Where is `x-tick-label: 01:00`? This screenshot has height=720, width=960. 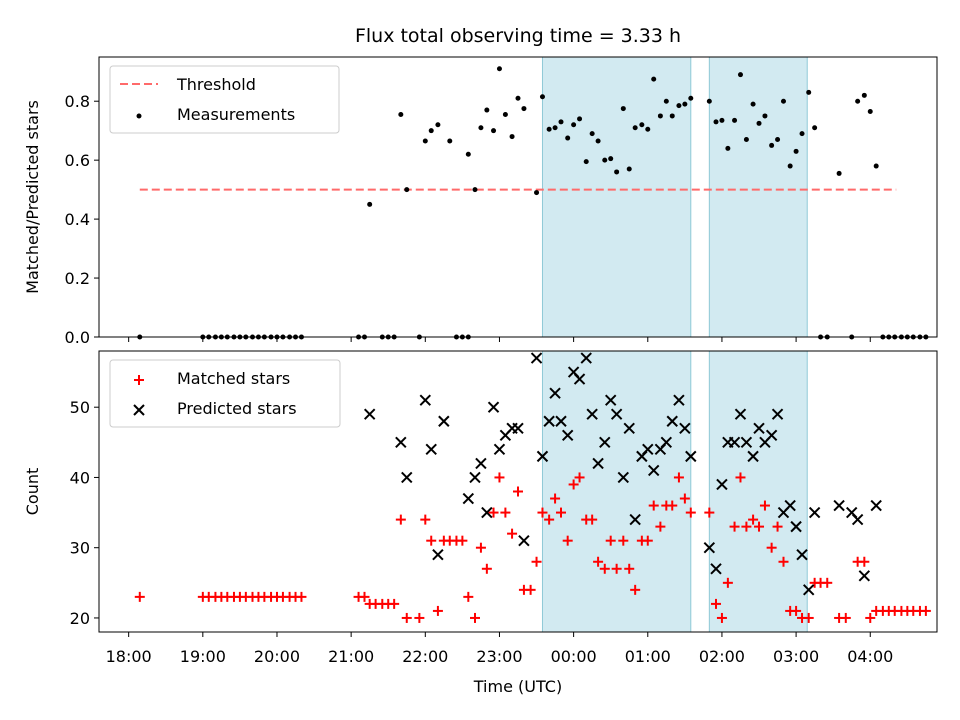
x-tick-label: 01:00 is located at coordinates (648, 656).